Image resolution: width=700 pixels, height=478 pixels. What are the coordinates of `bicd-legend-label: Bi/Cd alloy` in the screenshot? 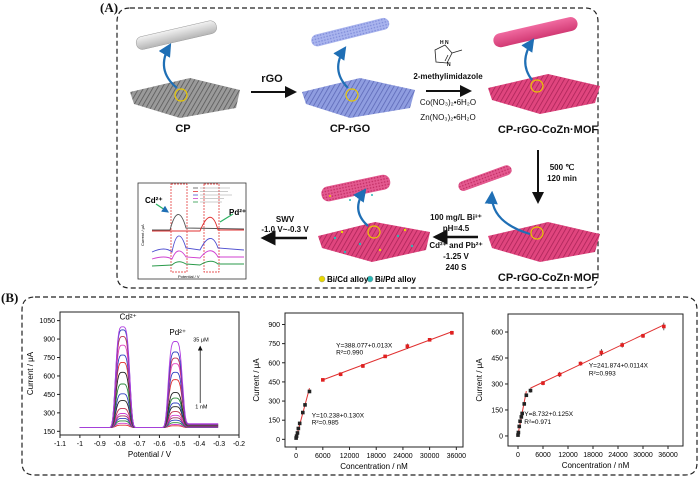 It's located at (348, 279).